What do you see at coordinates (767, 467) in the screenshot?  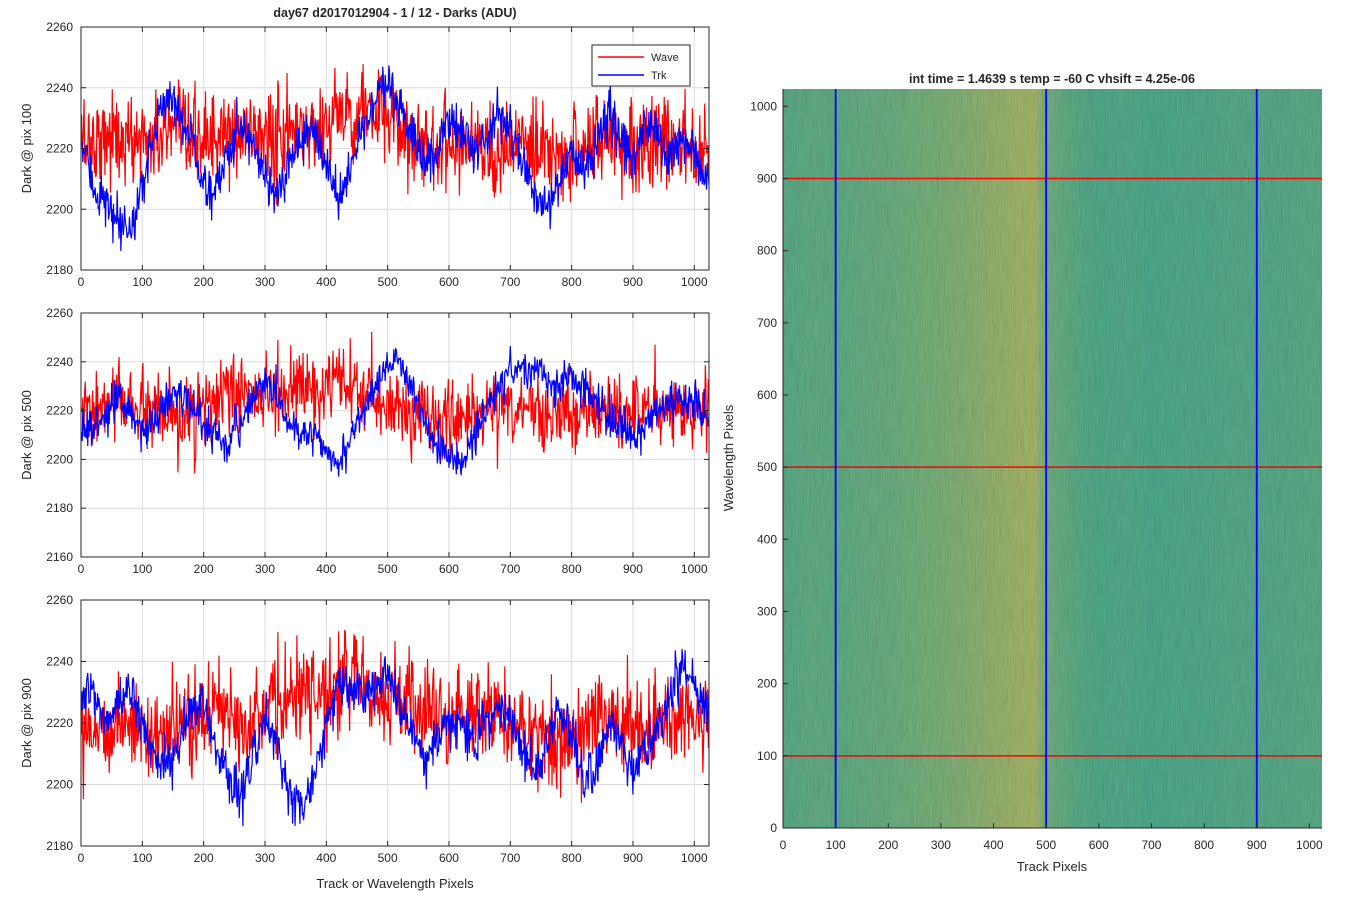 I see `heatmap-y-tick-label: 500` at bounding box center [767, 467].